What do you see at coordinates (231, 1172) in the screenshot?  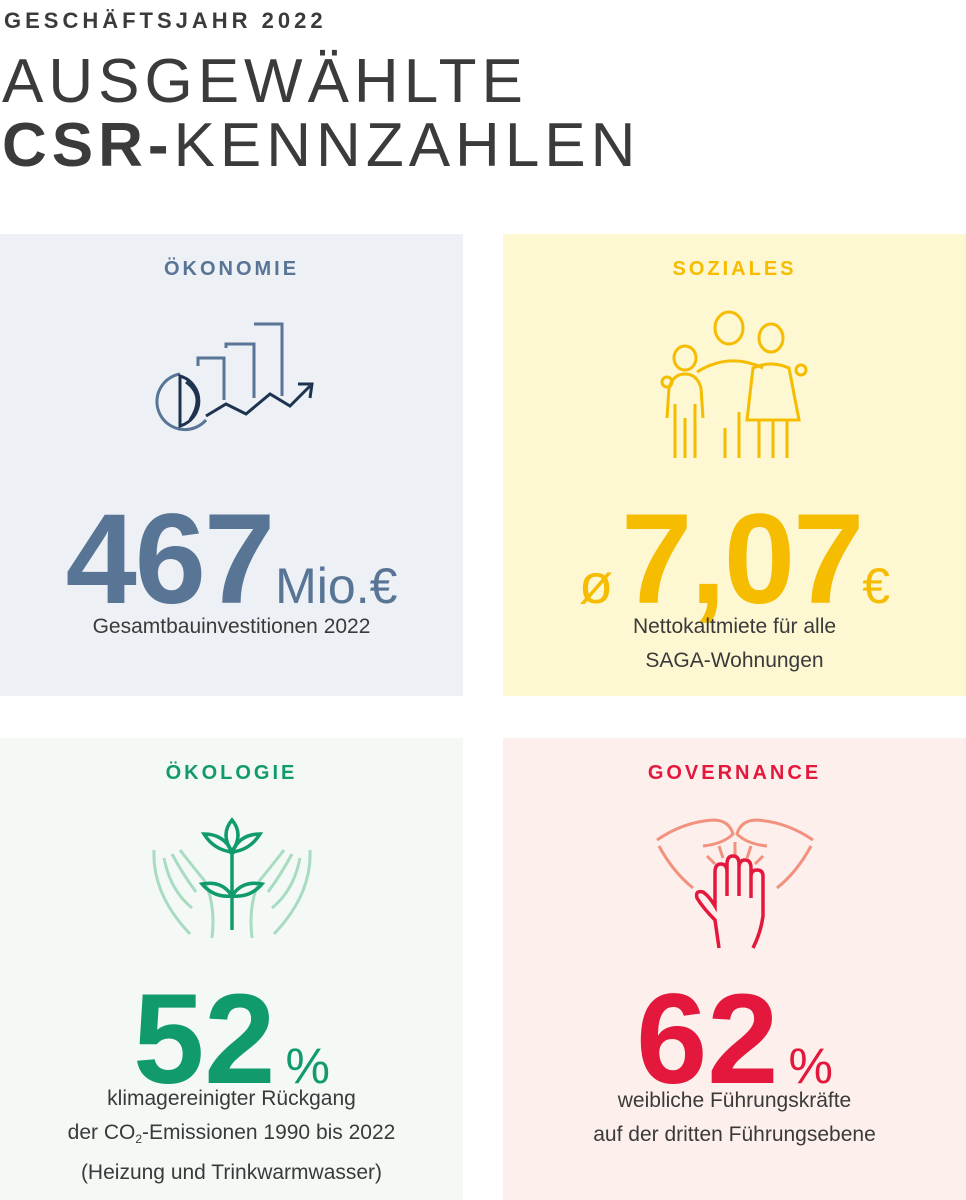 I see `desc-line: (Heizung und Trinkwarmwasser)` at bounding box center [231, 1172].